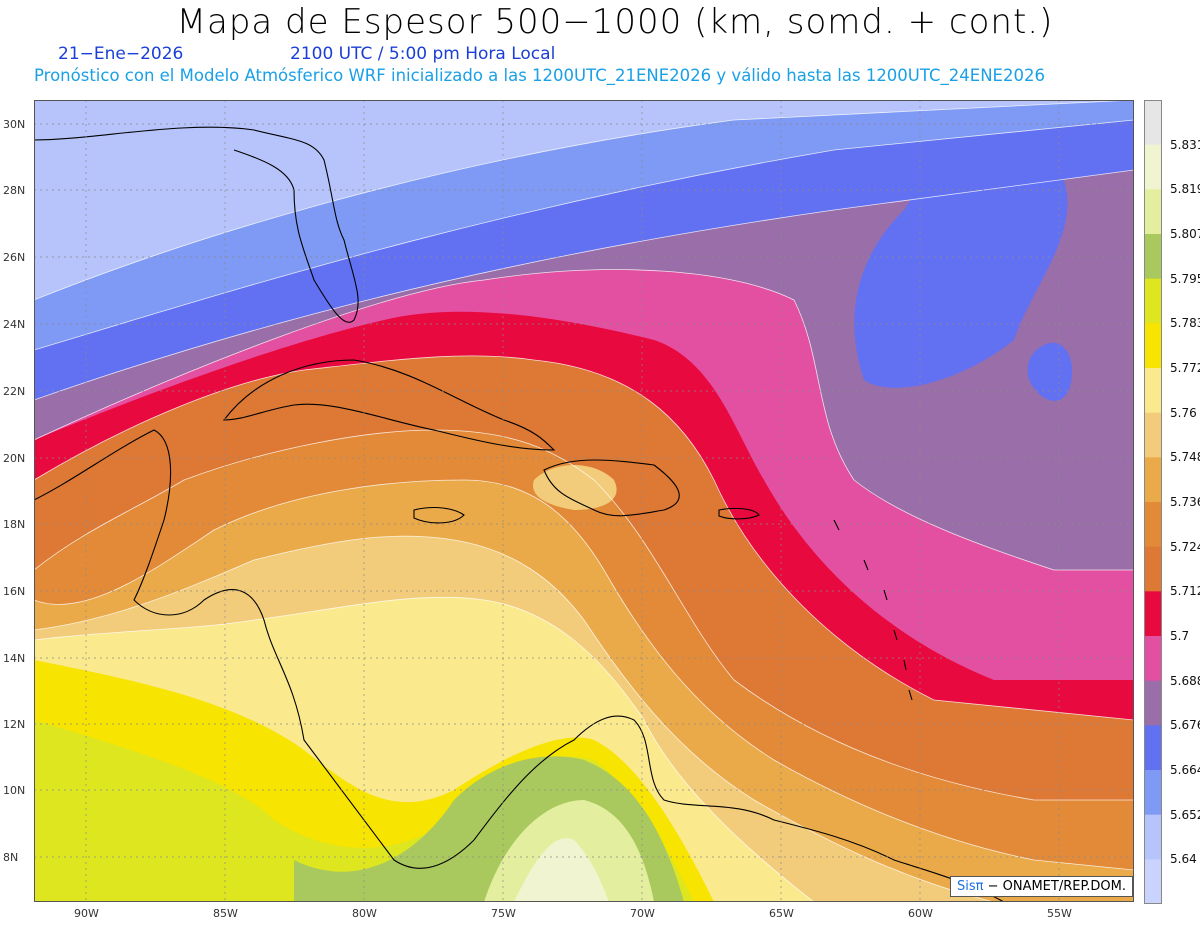 This screenshot has width=1200, height=927. I want to click on lat-label: 28N, so click(14, 190).